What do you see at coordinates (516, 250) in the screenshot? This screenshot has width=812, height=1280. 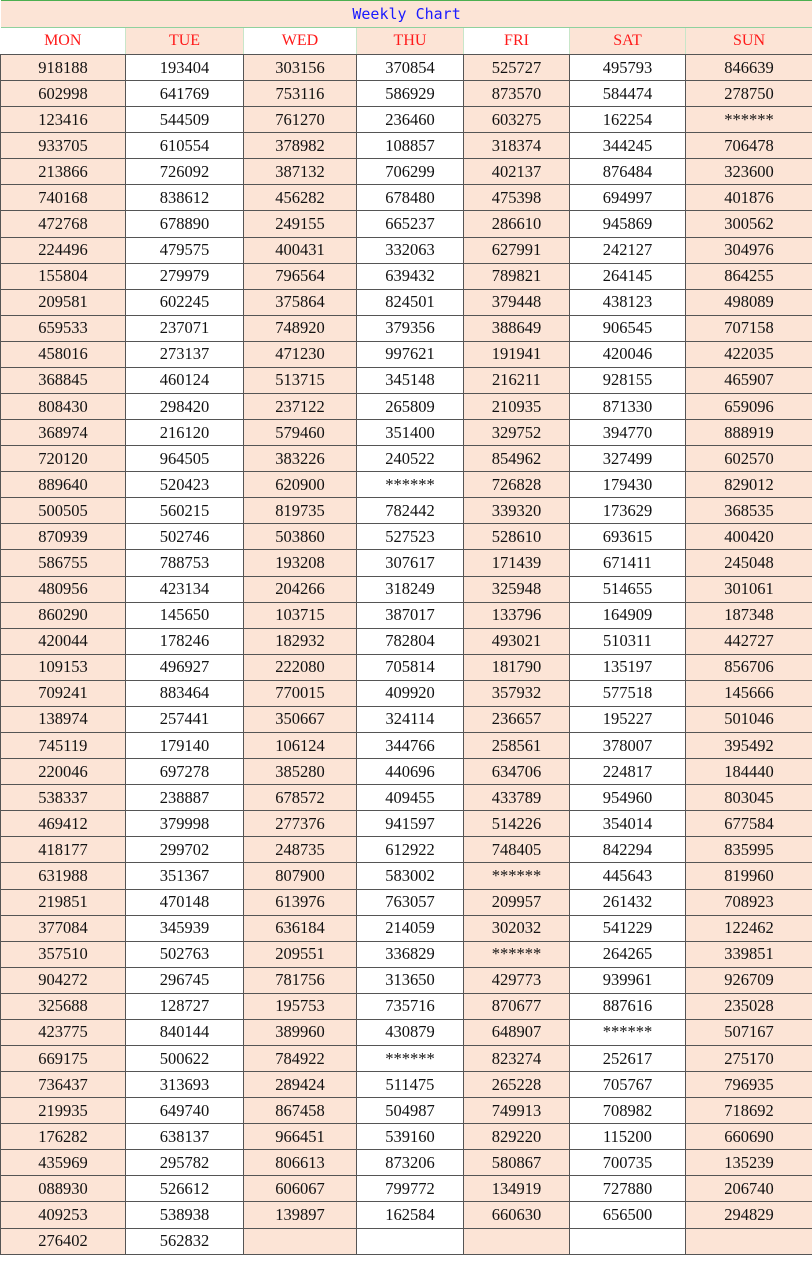 I see `cell-fri: 627991` at bounding box center [516, 250].